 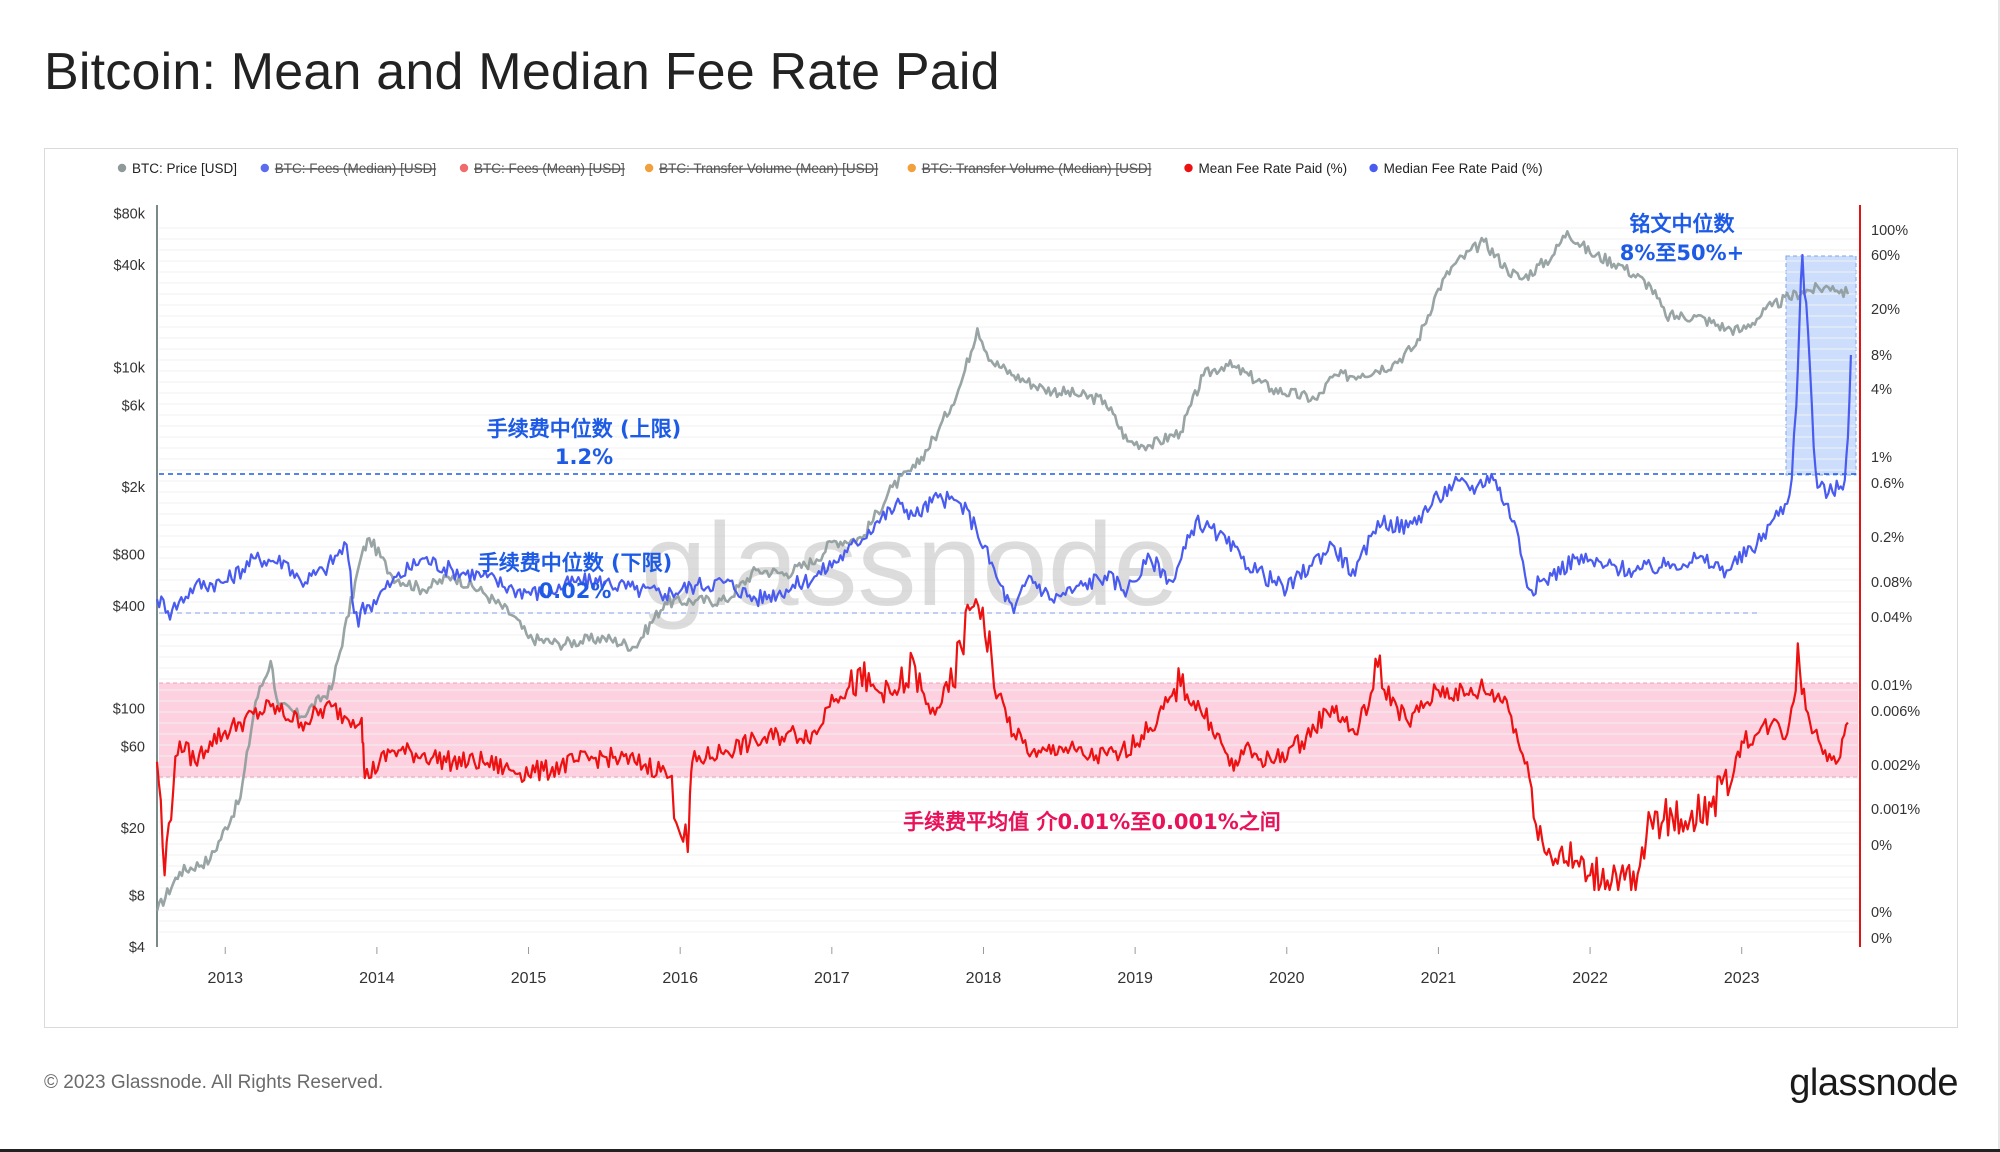 What do you see at coordinates (1873, 1083) in the screenshot?
I see `glassnode-logo: glassnode` at bounding box center [1873, 1083].